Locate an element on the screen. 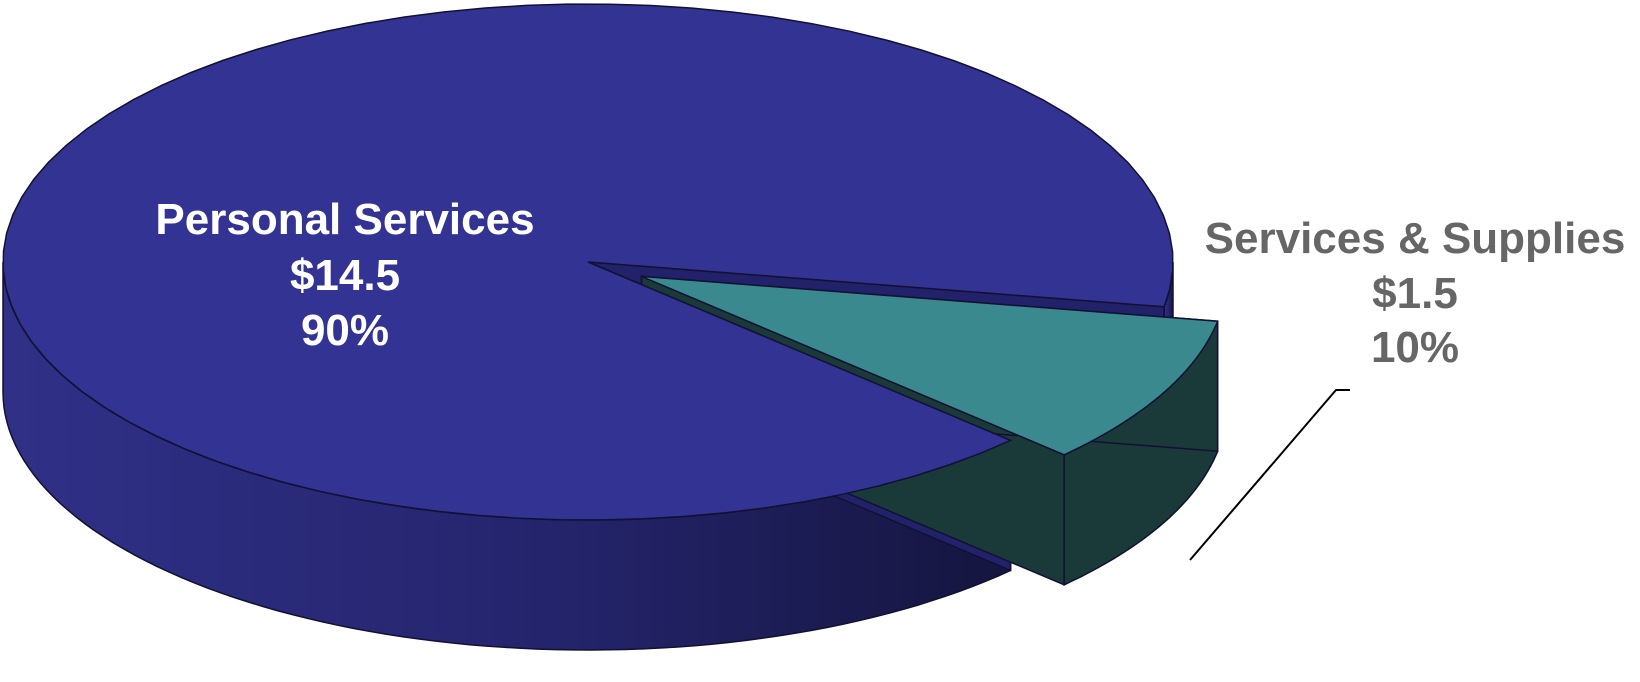 This screenshot has width=1640, height=682. slice-label-personal-services: Personal Services $14.5 90% is located at coordinates (344, 275).